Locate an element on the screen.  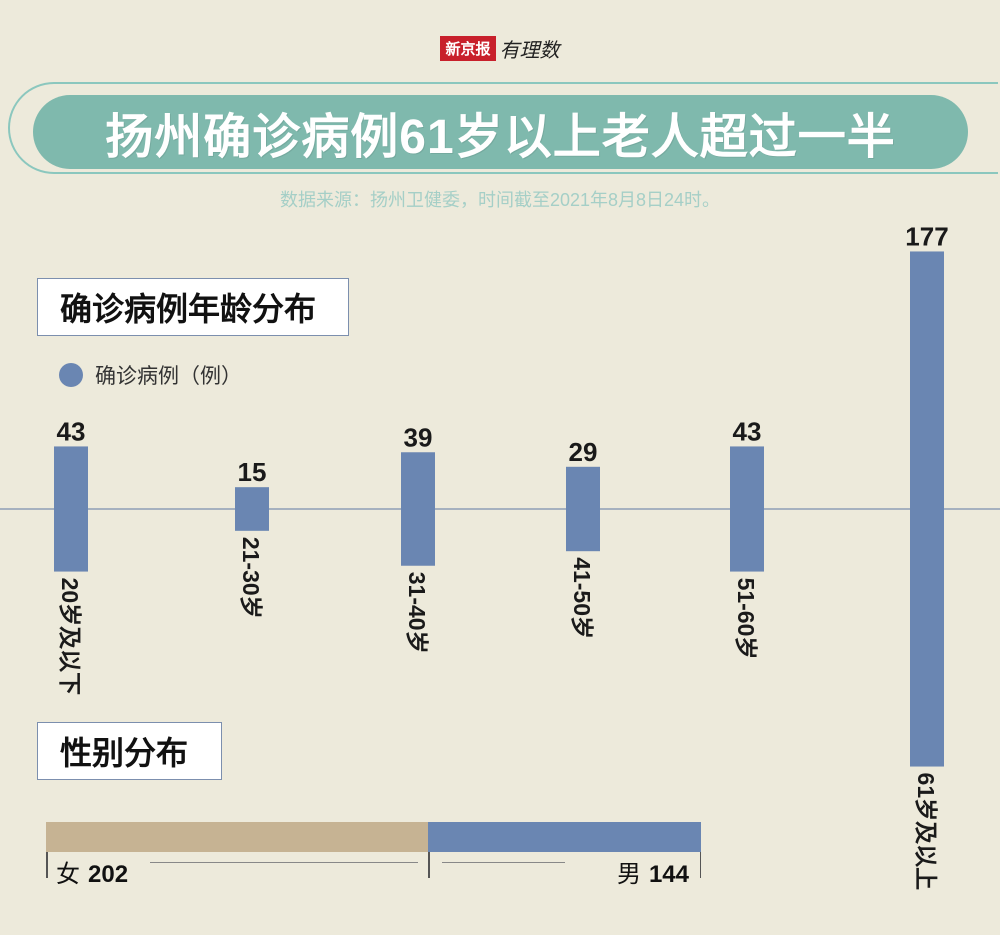
gender-male-value: 144 is located at coordinates (668, 874).